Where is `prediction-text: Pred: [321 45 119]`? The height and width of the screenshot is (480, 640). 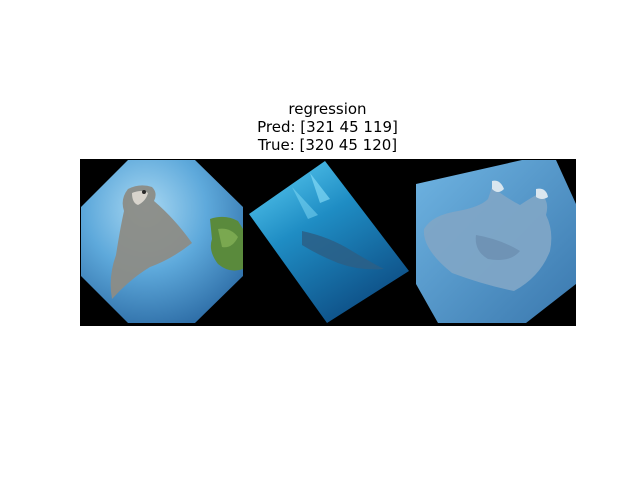 prediction-text: Pred: [321 45 119] is located at coordinates (327, 127).